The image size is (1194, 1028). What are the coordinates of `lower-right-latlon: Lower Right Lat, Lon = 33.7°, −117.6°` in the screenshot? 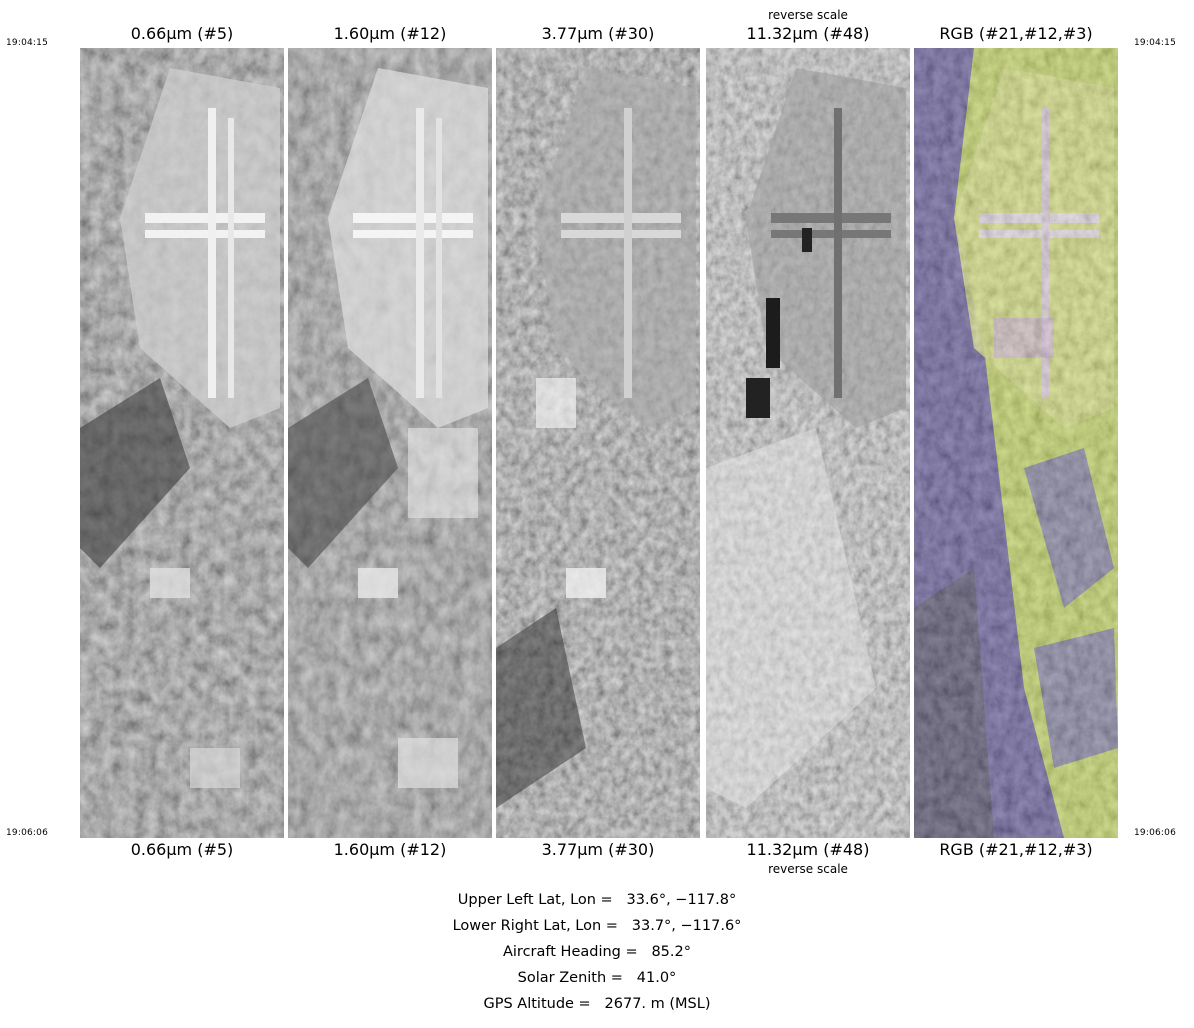 It's located at (597, 926).